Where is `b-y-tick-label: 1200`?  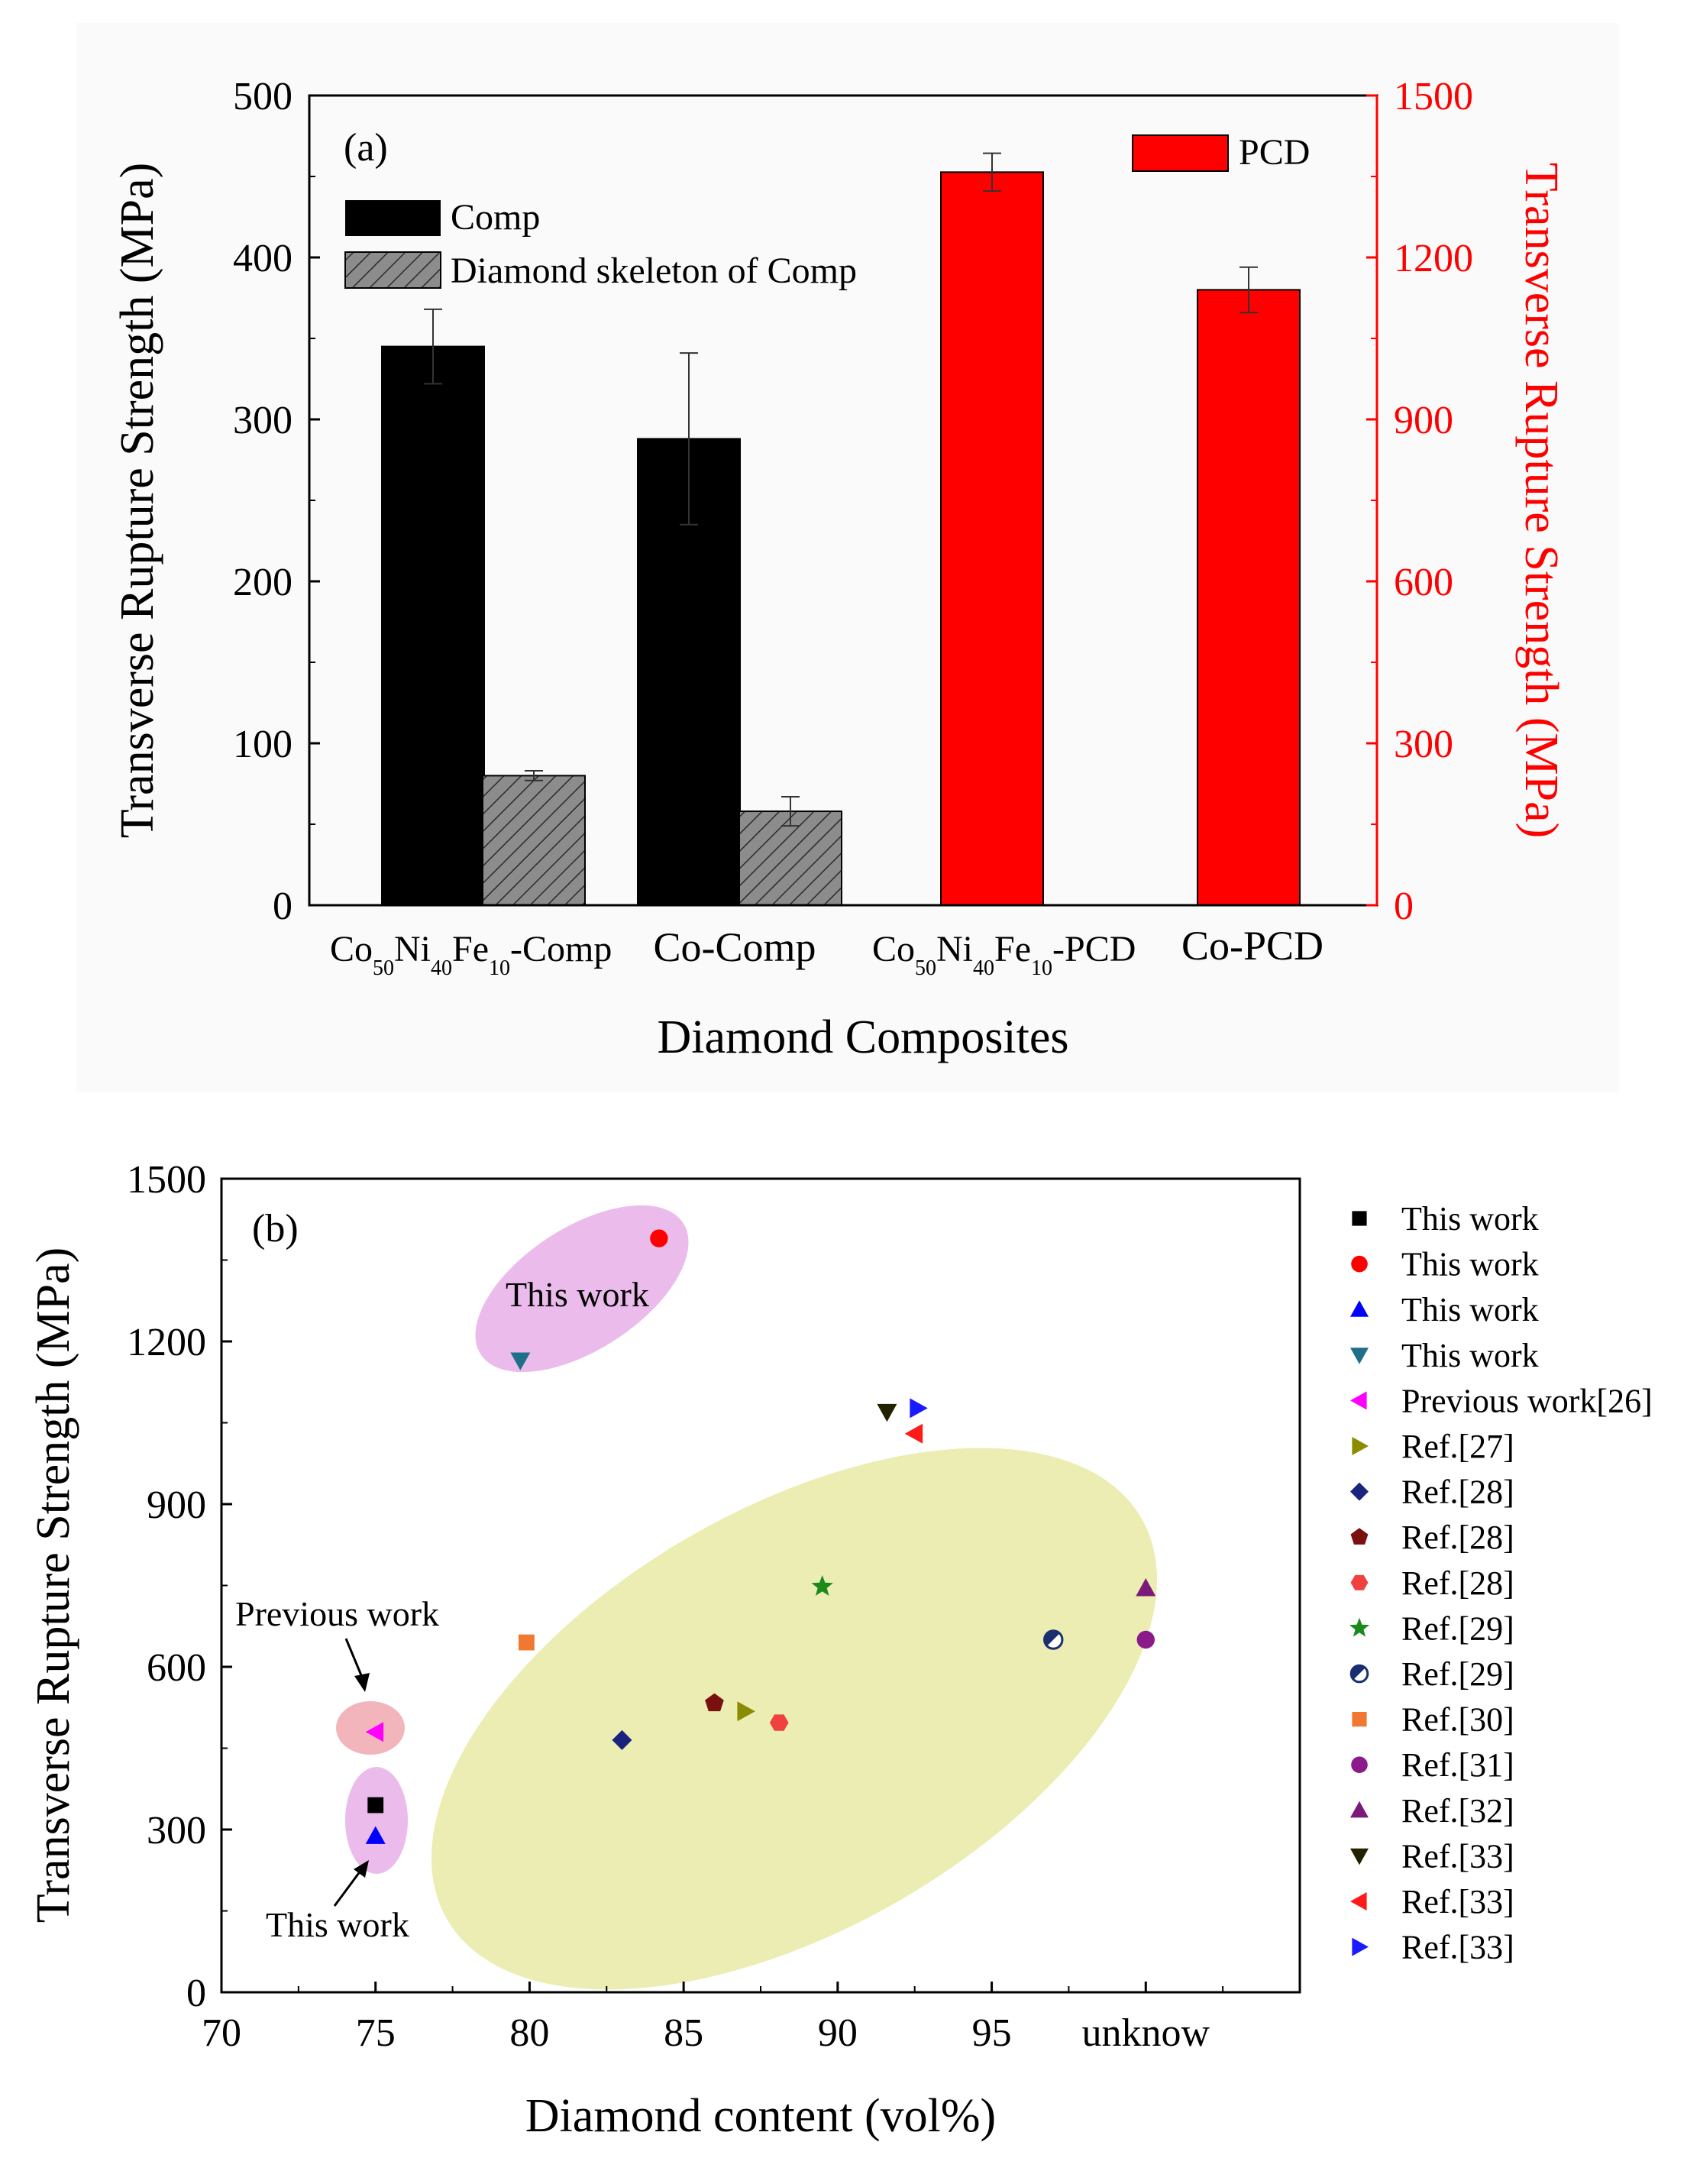 b-y-tick-label: 1200 is located at coordinates (166, 1342).